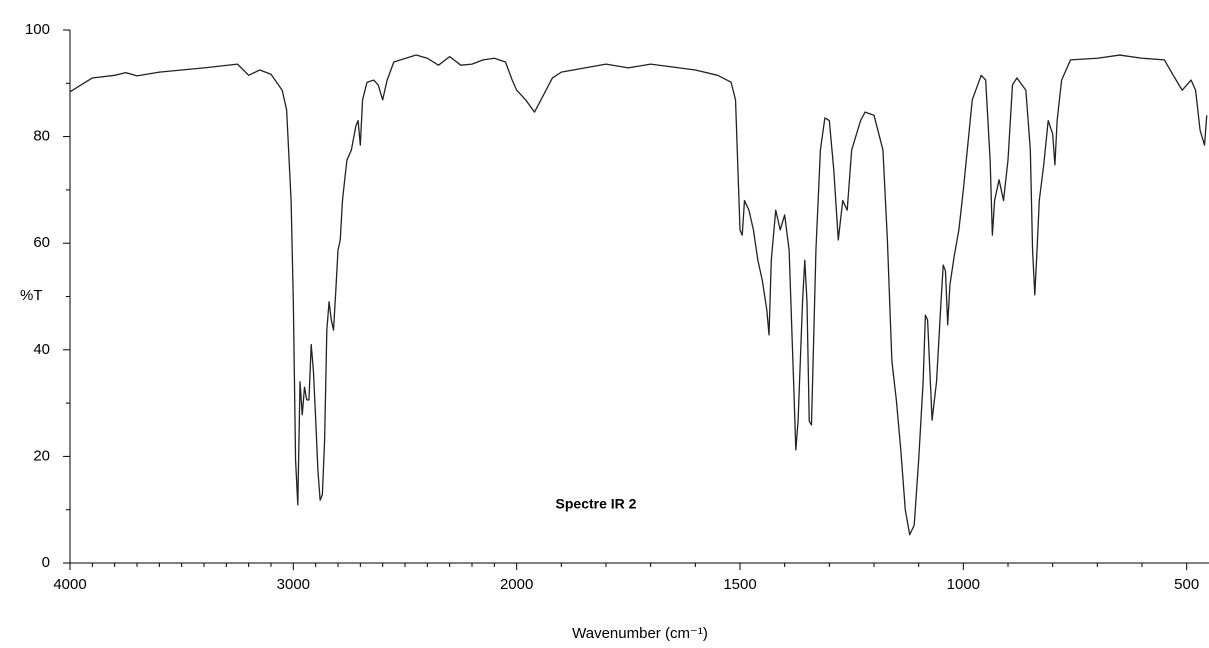  Describe the element at coordinates (739, 584) in the screenshot. I see `x-tick-label: 1500` at that location.